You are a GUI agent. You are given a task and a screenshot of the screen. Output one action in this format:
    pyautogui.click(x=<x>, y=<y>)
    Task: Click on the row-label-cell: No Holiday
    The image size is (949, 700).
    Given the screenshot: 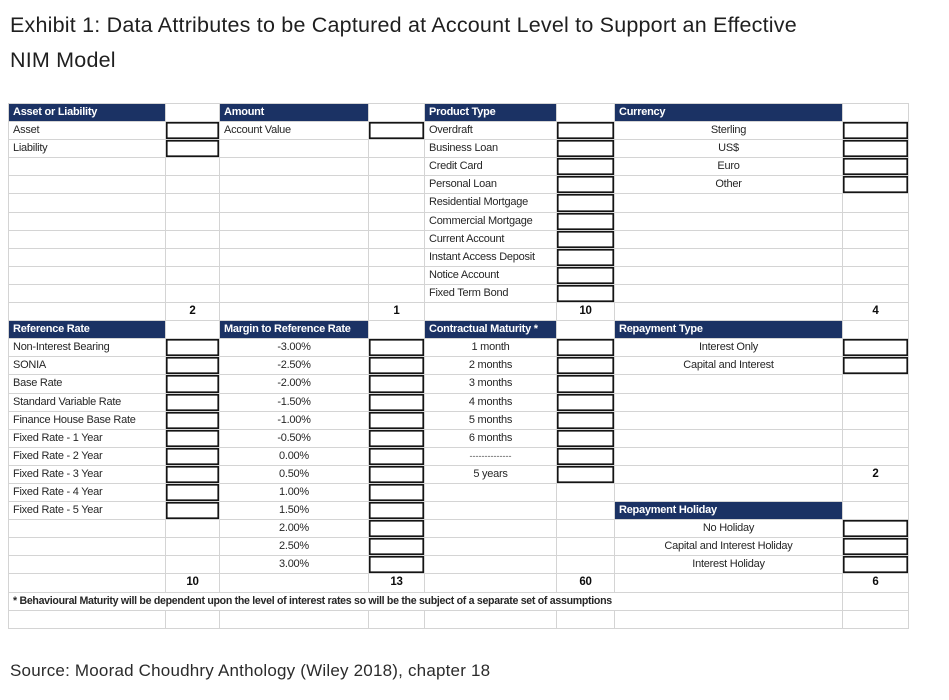 What is the action you would take?
    pyautogui.click(x=729, y=529)
    